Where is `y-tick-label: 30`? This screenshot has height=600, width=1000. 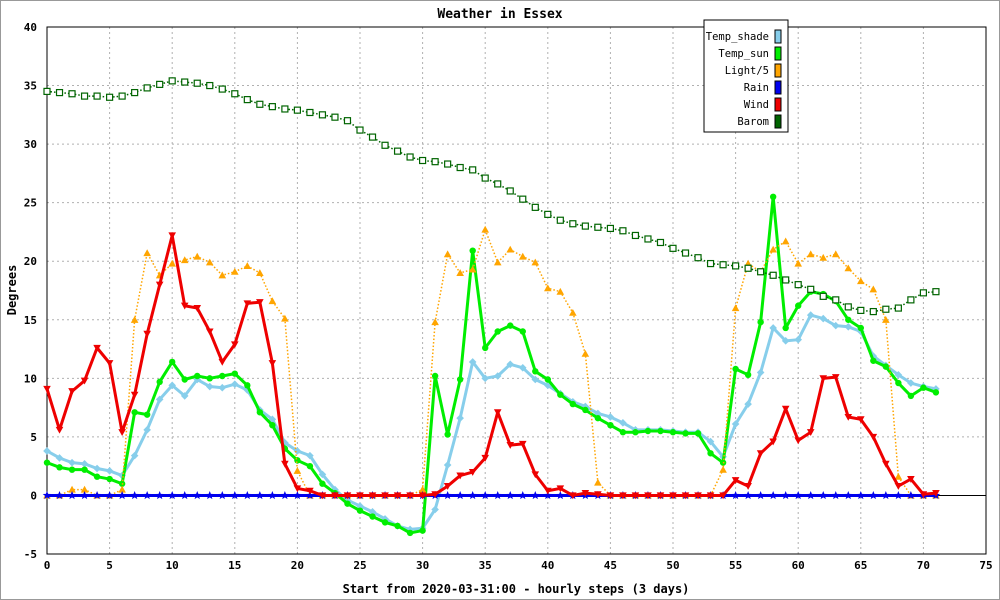
y-tick-label: 30 is located at coordinates (30, 144).